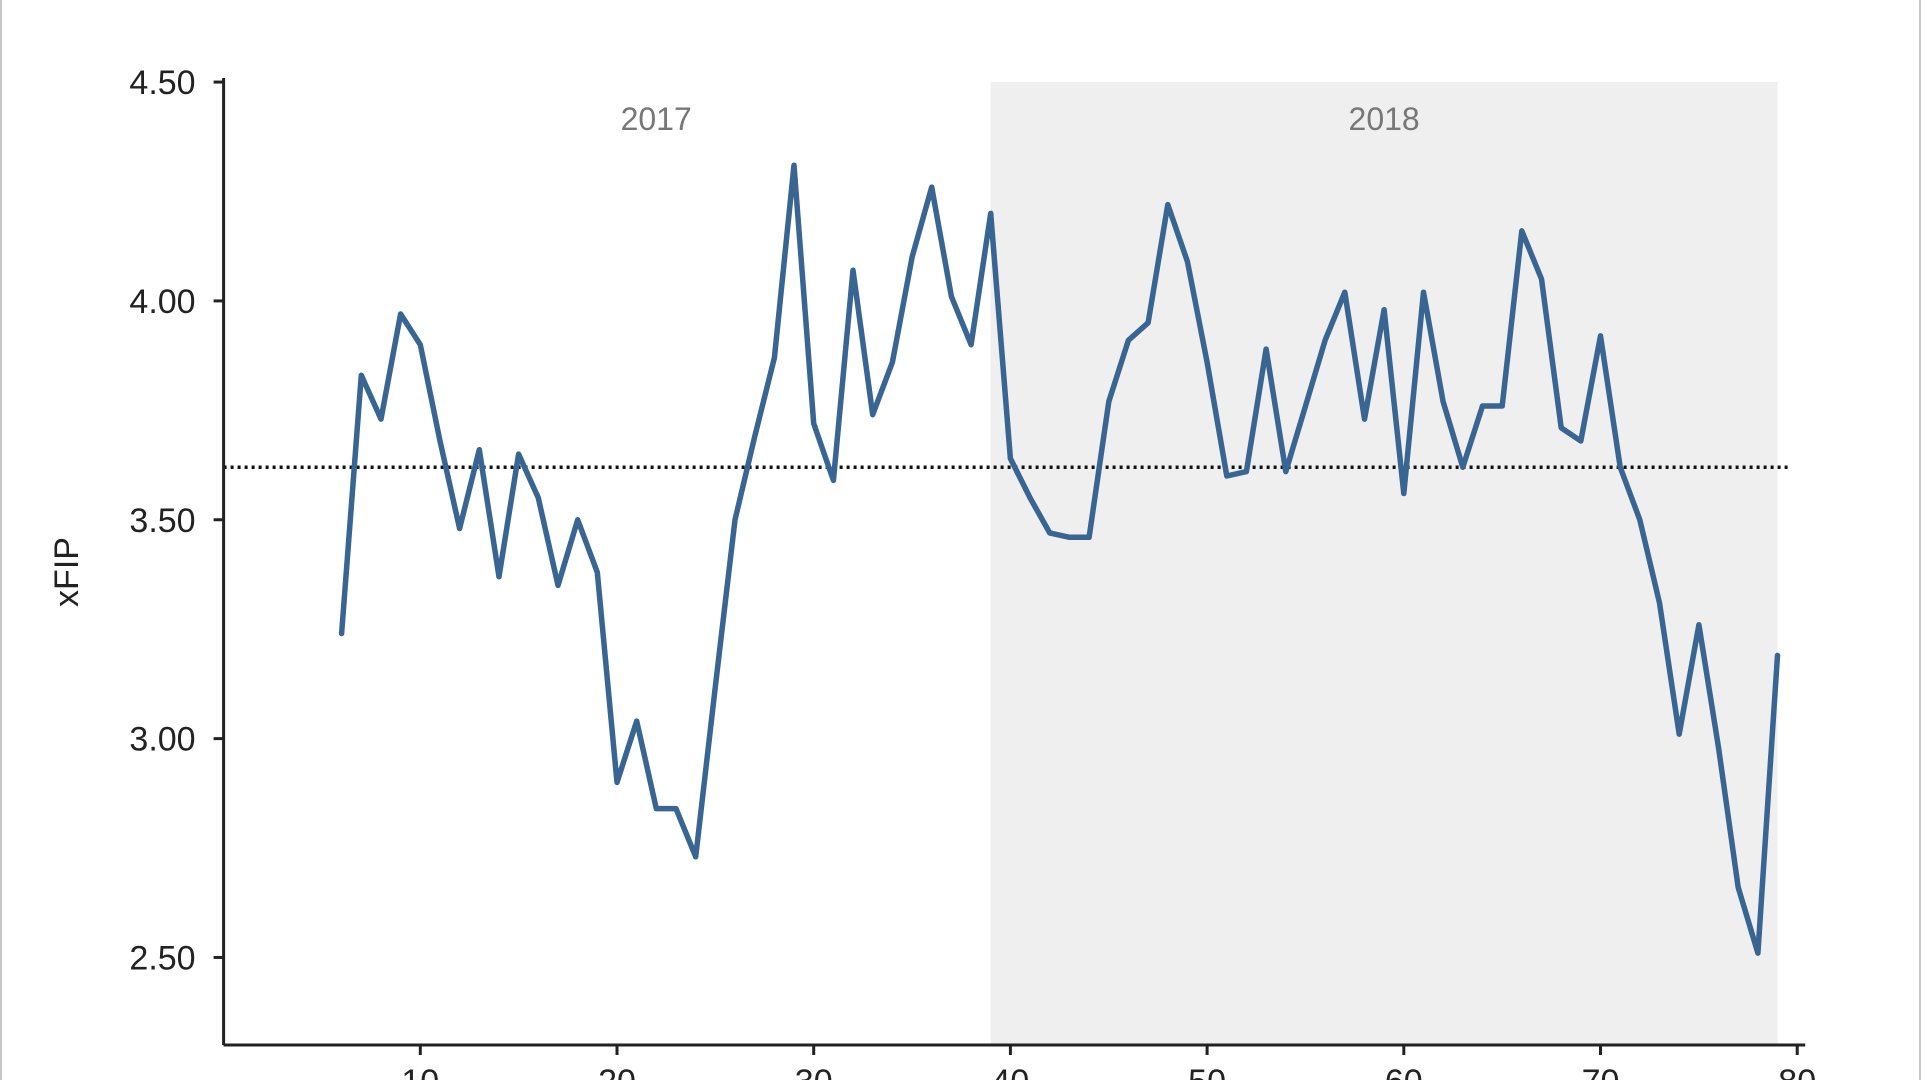  I want to click on y-tick-label: 3.50, so click(162, 521).